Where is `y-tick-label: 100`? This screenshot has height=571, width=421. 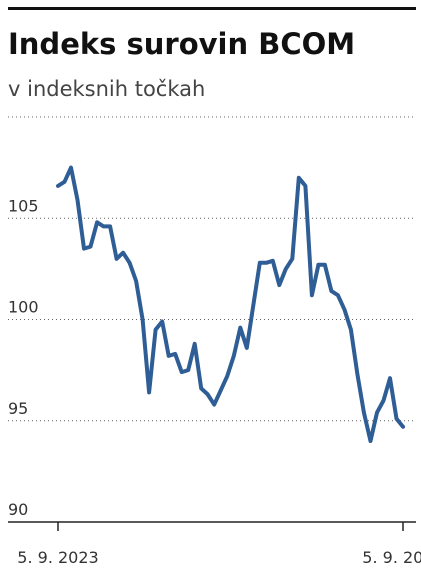 y-tick-label: 100 is located at coordinates (23, 307).